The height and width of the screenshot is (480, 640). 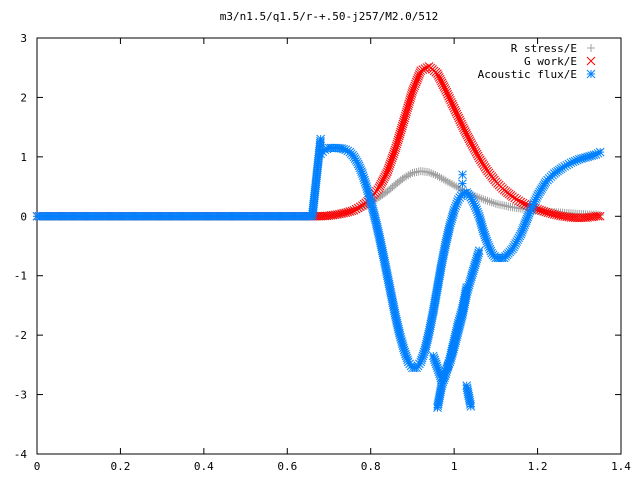 I want to click on x-tick-label: 1.4, so click(x=621, y=466).